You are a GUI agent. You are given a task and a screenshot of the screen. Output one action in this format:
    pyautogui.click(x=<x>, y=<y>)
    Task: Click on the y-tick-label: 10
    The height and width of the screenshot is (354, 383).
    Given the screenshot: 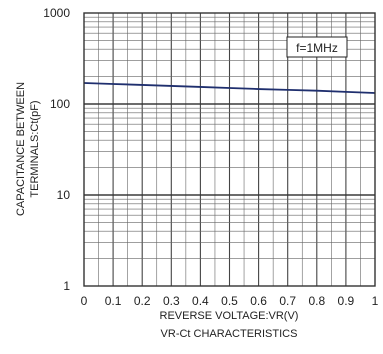 What is the action you would take?
    pyautogui.click(x=64, y=195)
    